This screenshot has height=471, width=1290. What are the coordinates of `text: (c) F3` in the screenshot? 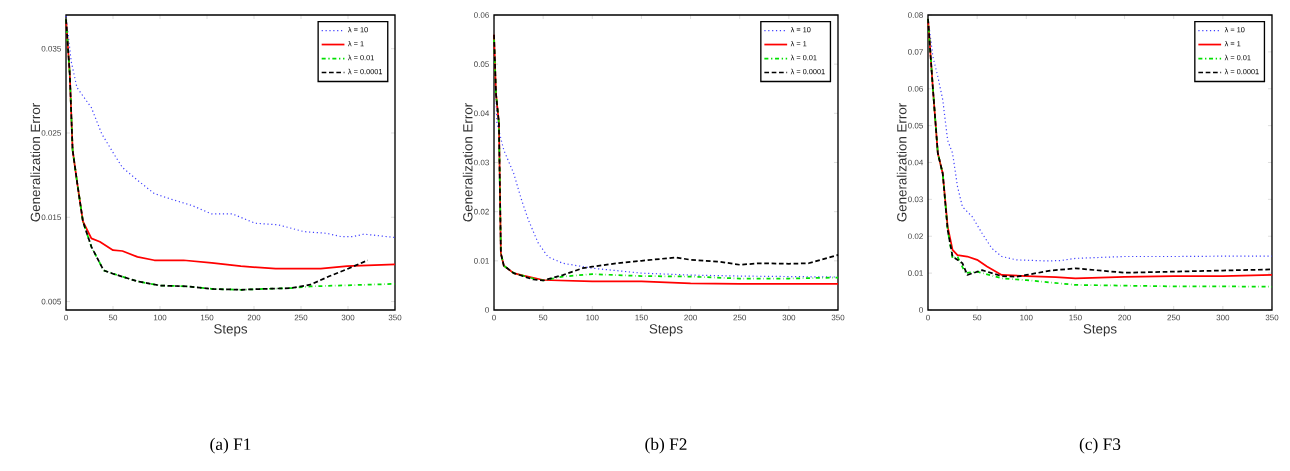 It's located at (1100, 445).